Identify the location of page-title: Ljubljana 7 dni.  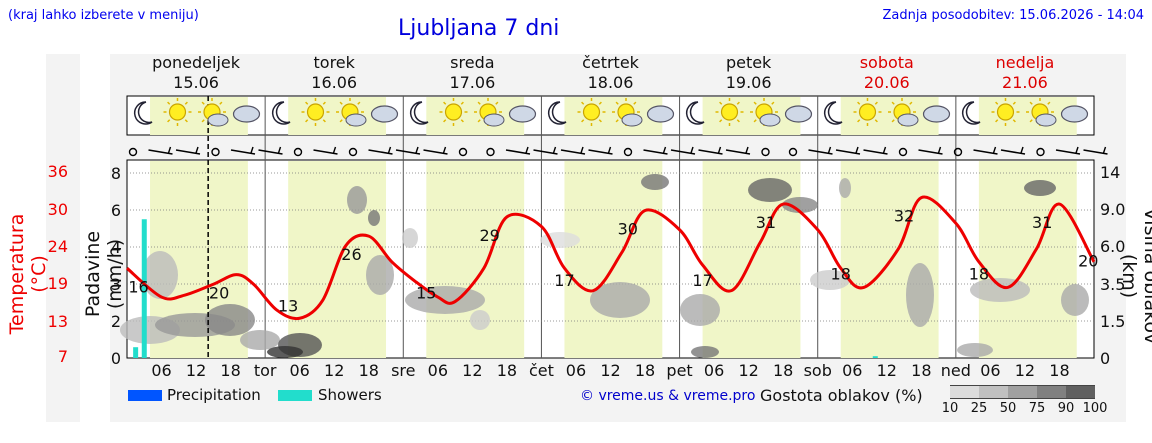
(479, 28).